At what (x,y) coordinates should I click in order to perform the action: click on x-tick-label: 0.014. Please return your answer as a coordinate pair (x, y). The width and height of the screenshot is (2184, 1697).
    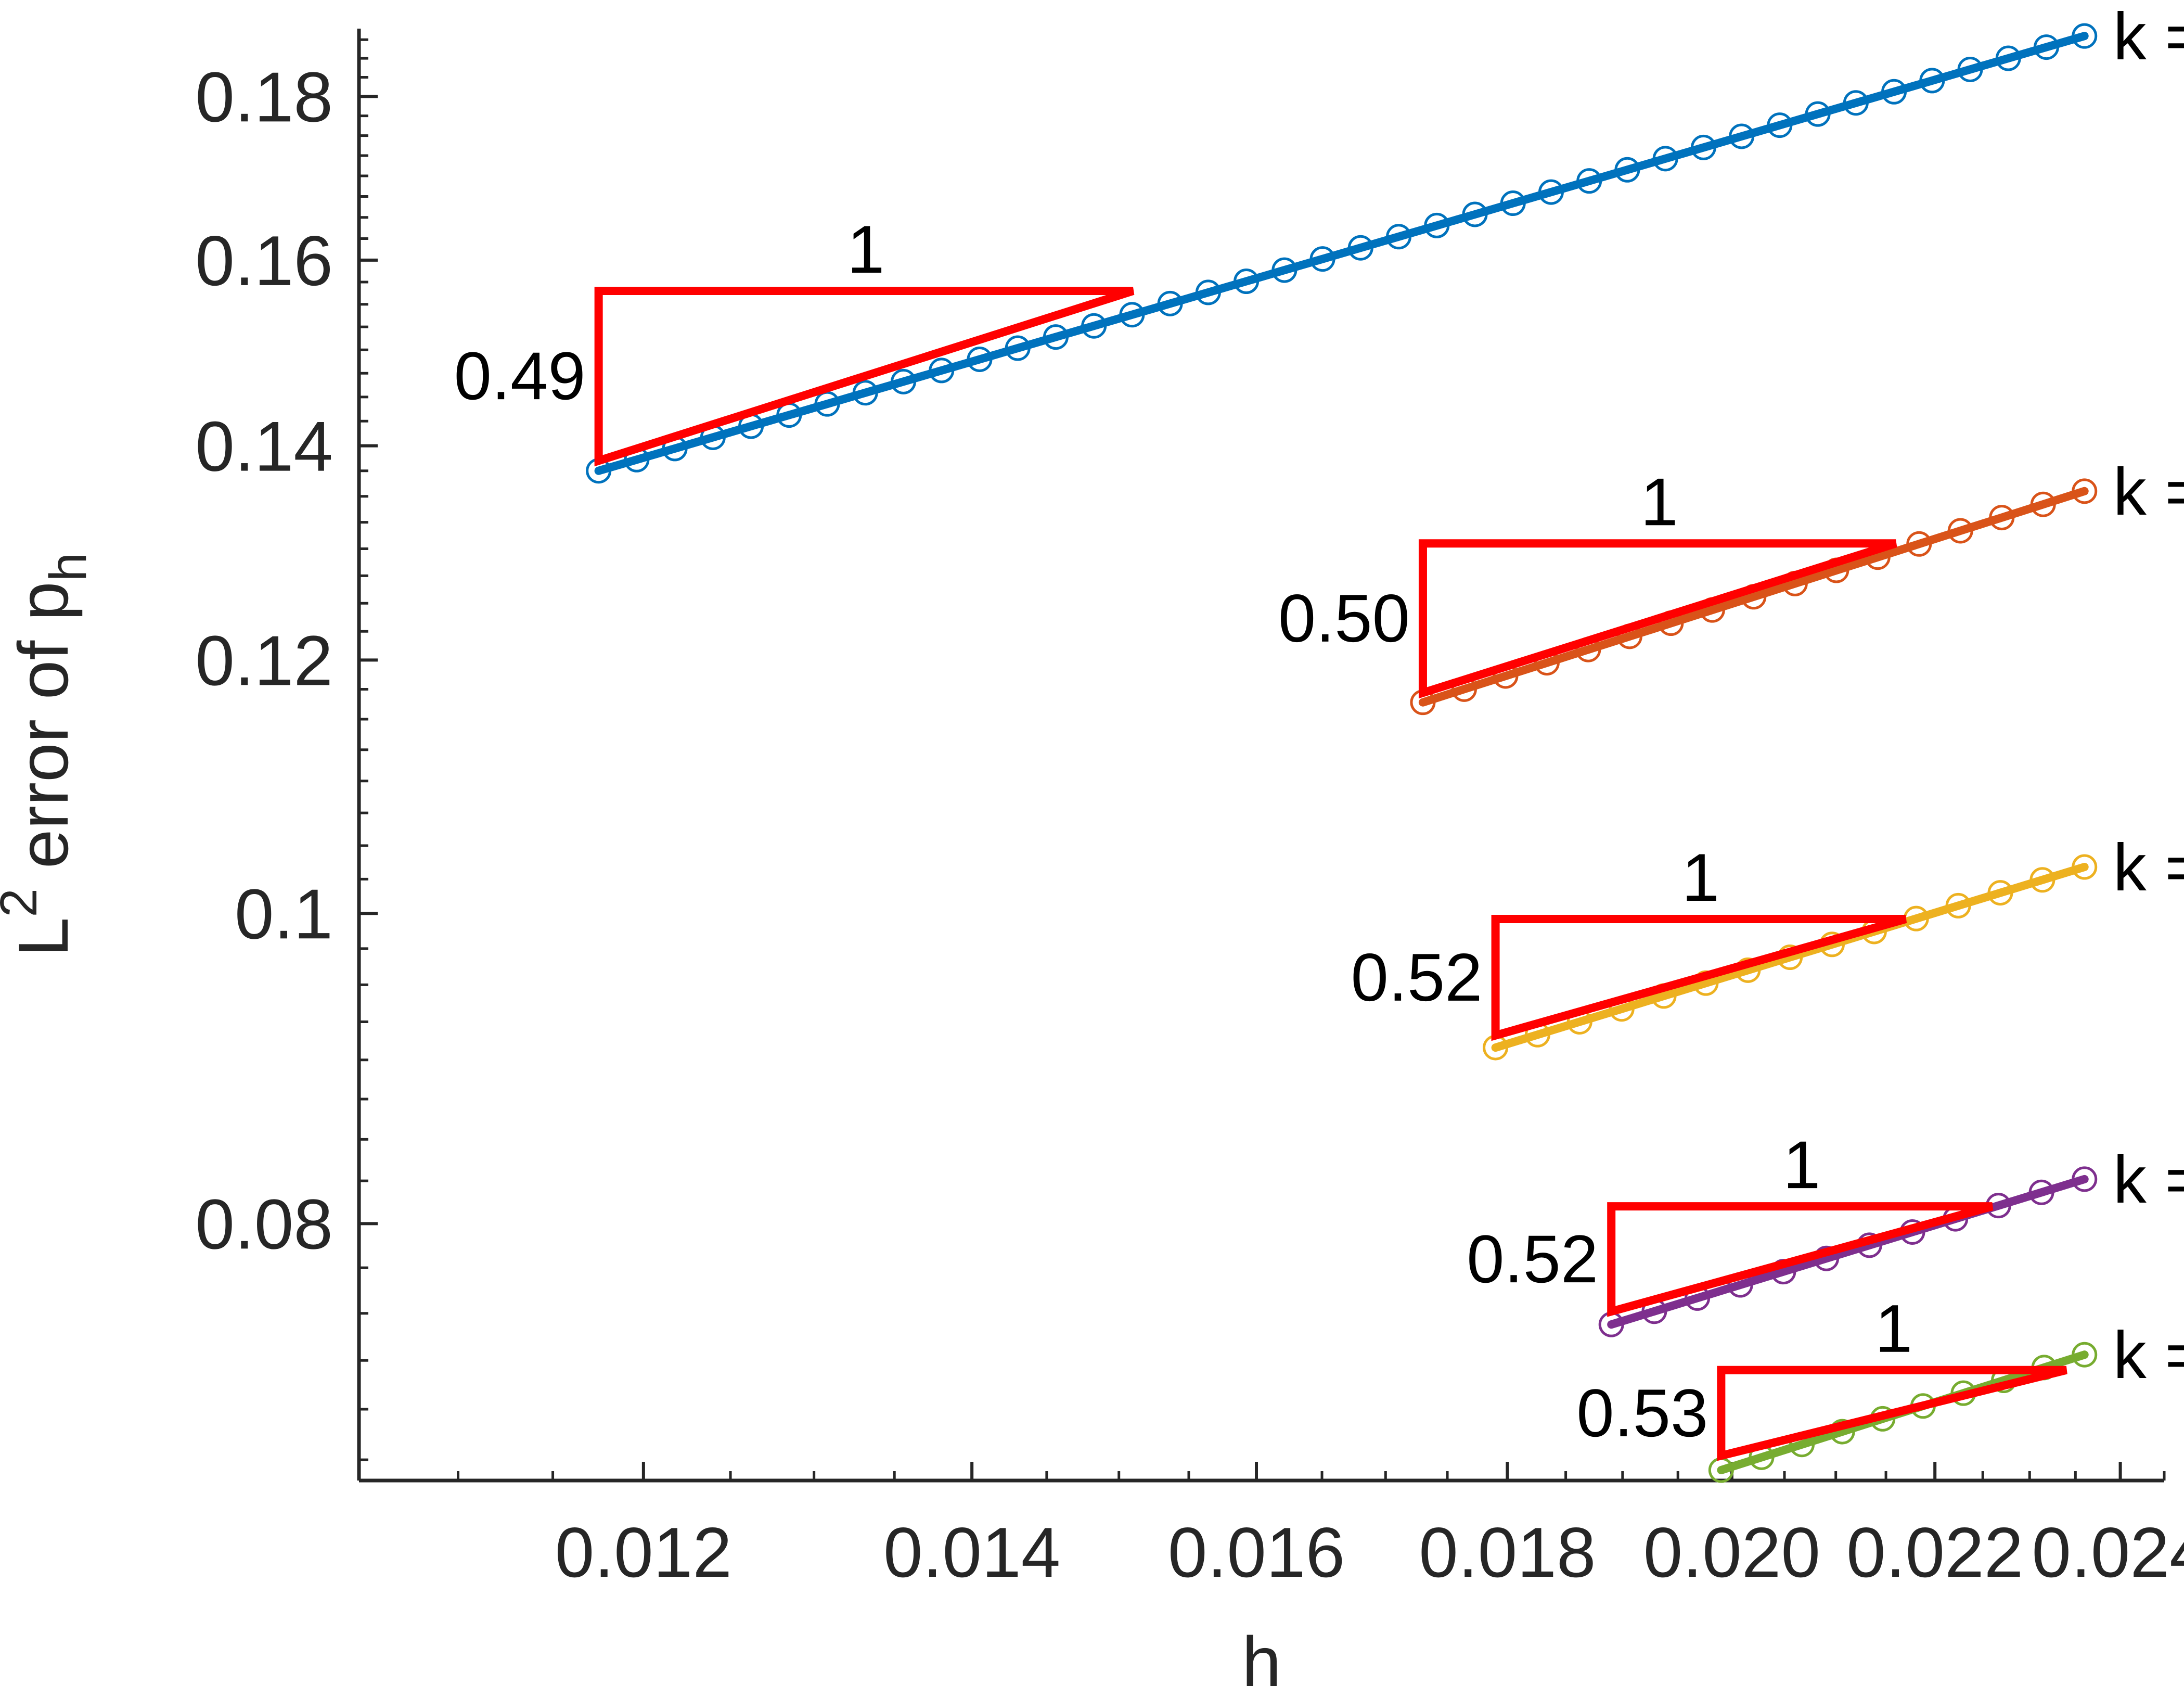
    Looking at the image, I should click on (971, 1552).